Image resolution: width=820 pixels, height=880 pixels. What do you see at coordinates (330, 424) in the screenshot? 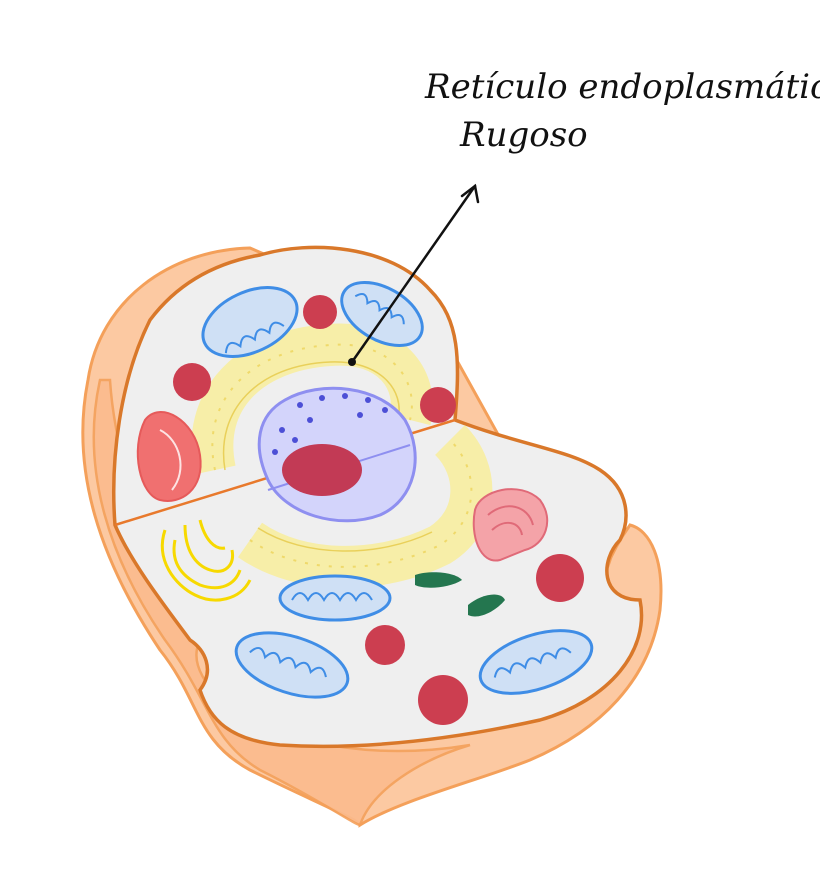
I see `nuclear-pores` at bounding box center [330, 424].